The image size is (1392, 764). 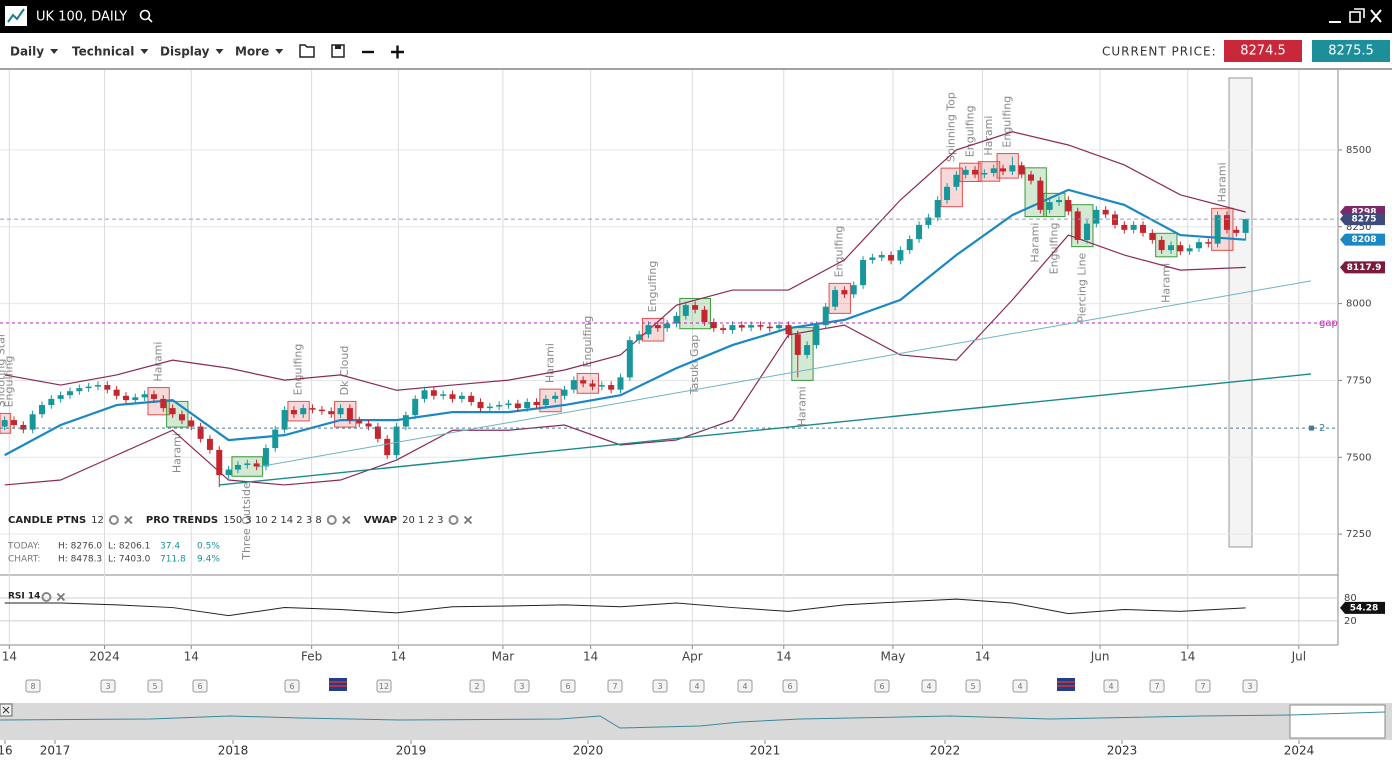 What do you see at coordinates (1358, 227) in the screenshot?
I see `y-tick-label: 8250` at bounding box center [1358, 227].